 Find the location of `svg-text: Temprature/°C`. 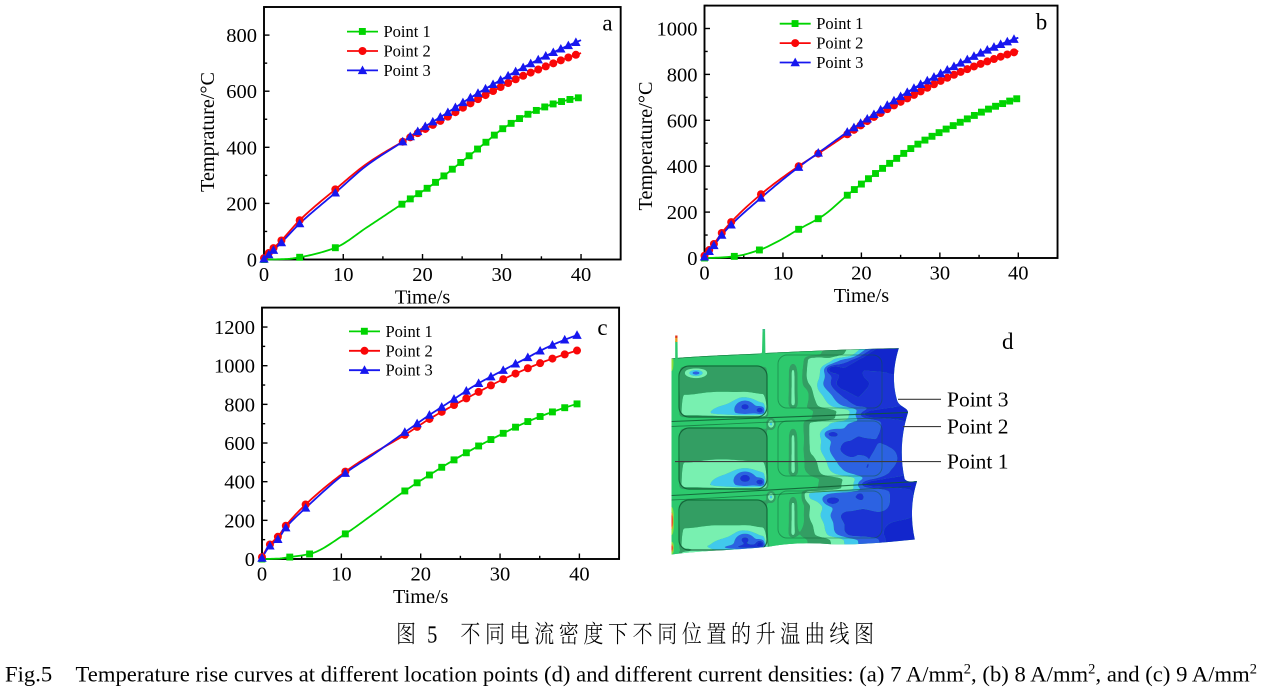

svg-text: Temprature/°C is located at coordinates (208, 132).